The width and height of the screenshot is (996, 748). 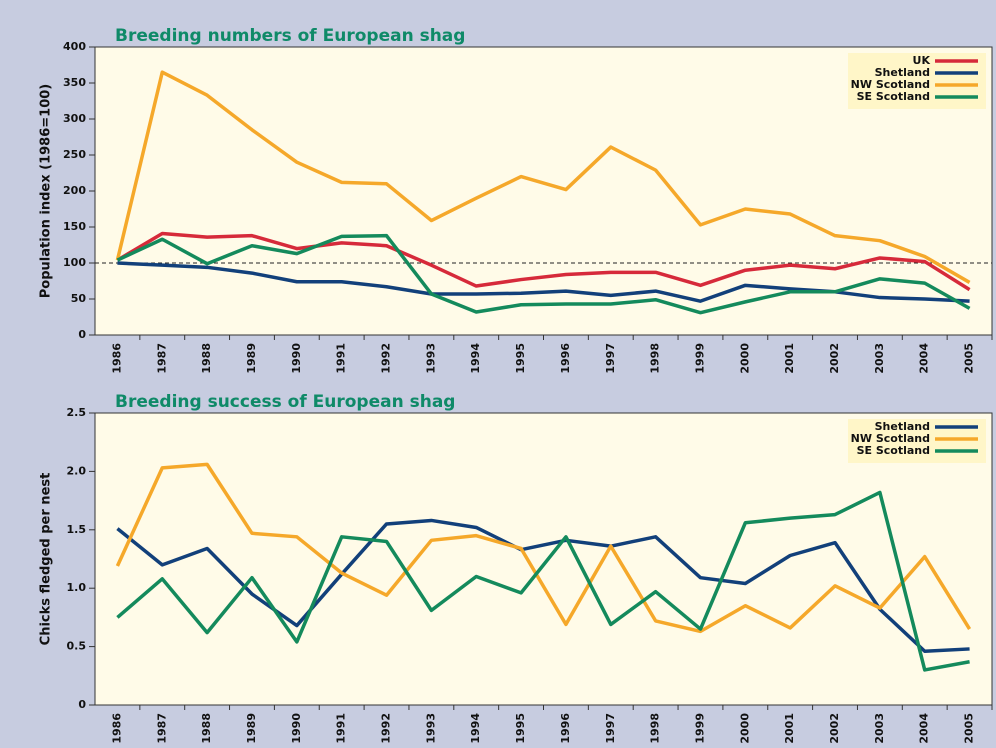 I want to click on y-tick-label: 150, so click(x=74, y=226).